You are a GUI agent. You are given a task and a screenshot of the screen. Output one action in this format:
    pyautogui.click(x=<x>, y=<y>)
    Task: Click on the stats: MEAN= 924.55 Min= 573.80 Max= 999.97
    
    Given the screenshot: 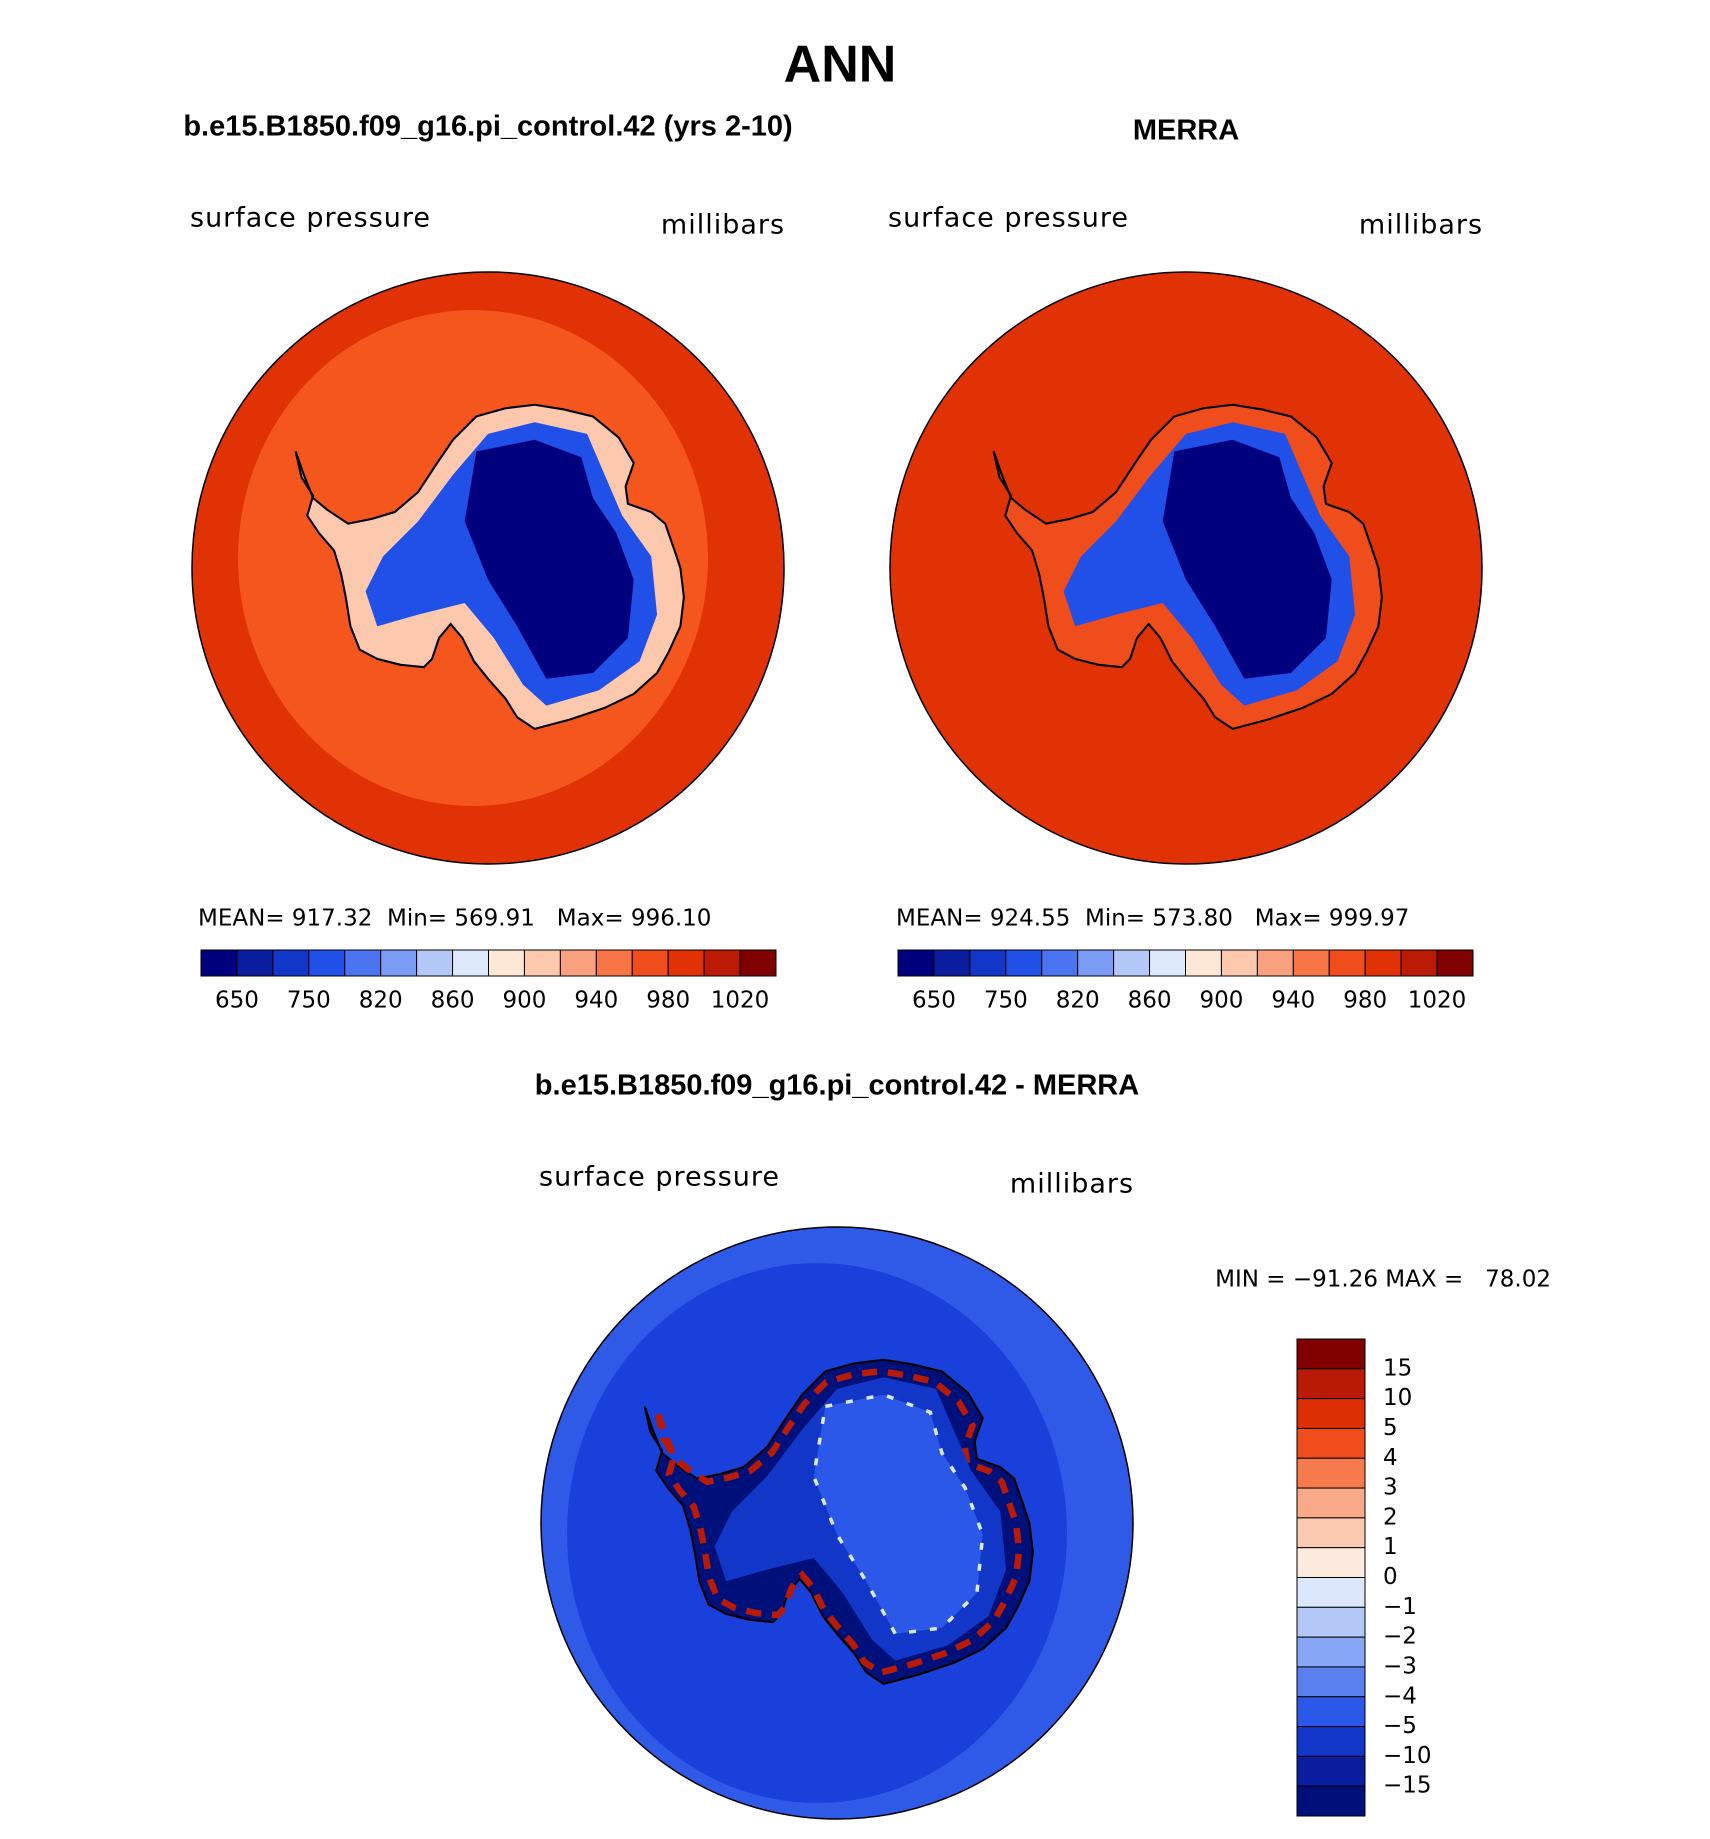 What is the action you would take?
    pyautogui.click(x=1152, y=919)
    